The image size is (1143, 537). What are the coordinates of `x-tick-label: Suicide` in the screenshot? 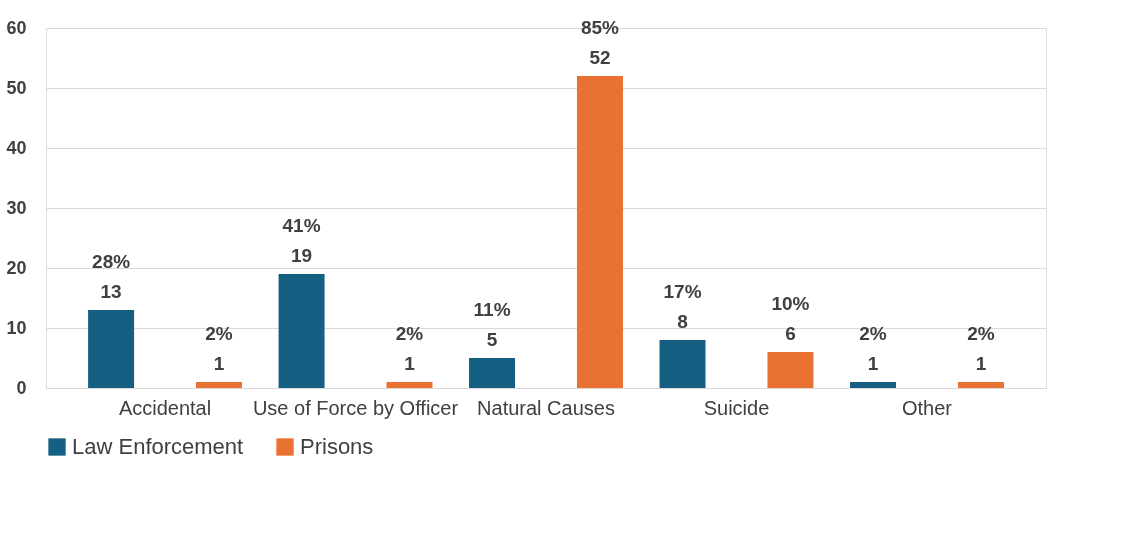 It's located at (736, 407).